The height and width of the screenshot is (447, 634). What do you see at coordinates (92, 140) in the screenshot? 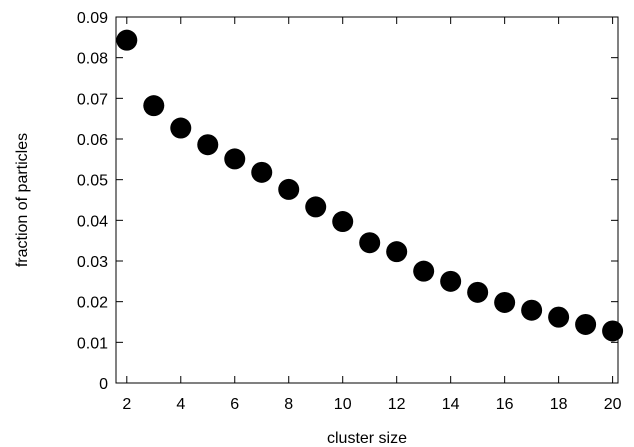
I see `y-tick-label: 0.06` at bounding box center [92, 140].